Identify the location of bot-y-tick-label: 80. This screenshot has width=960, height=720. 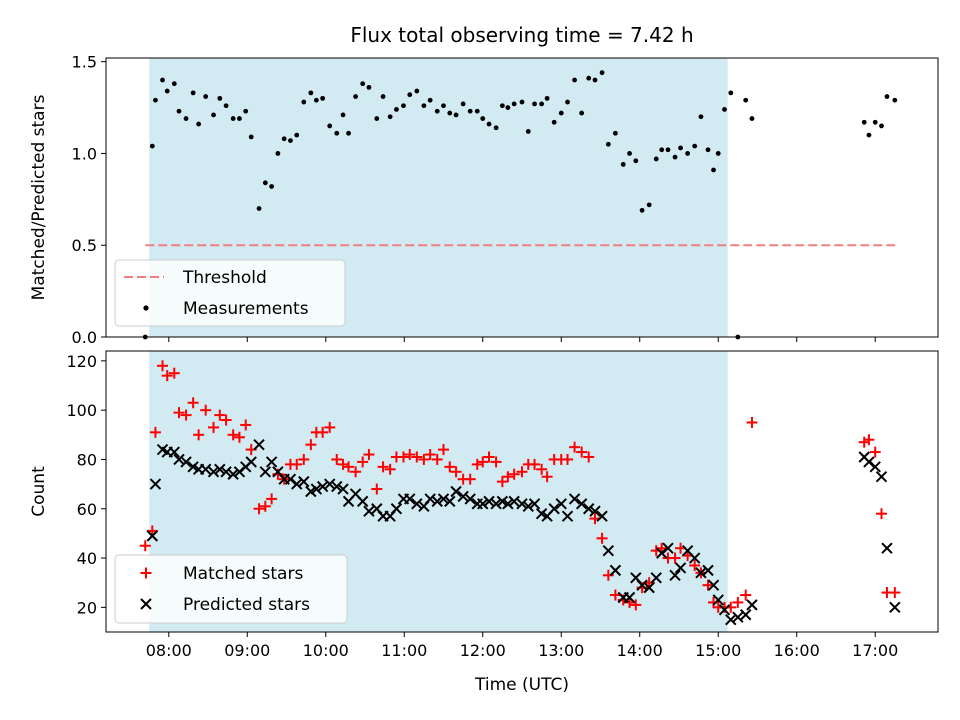
(87, 459).